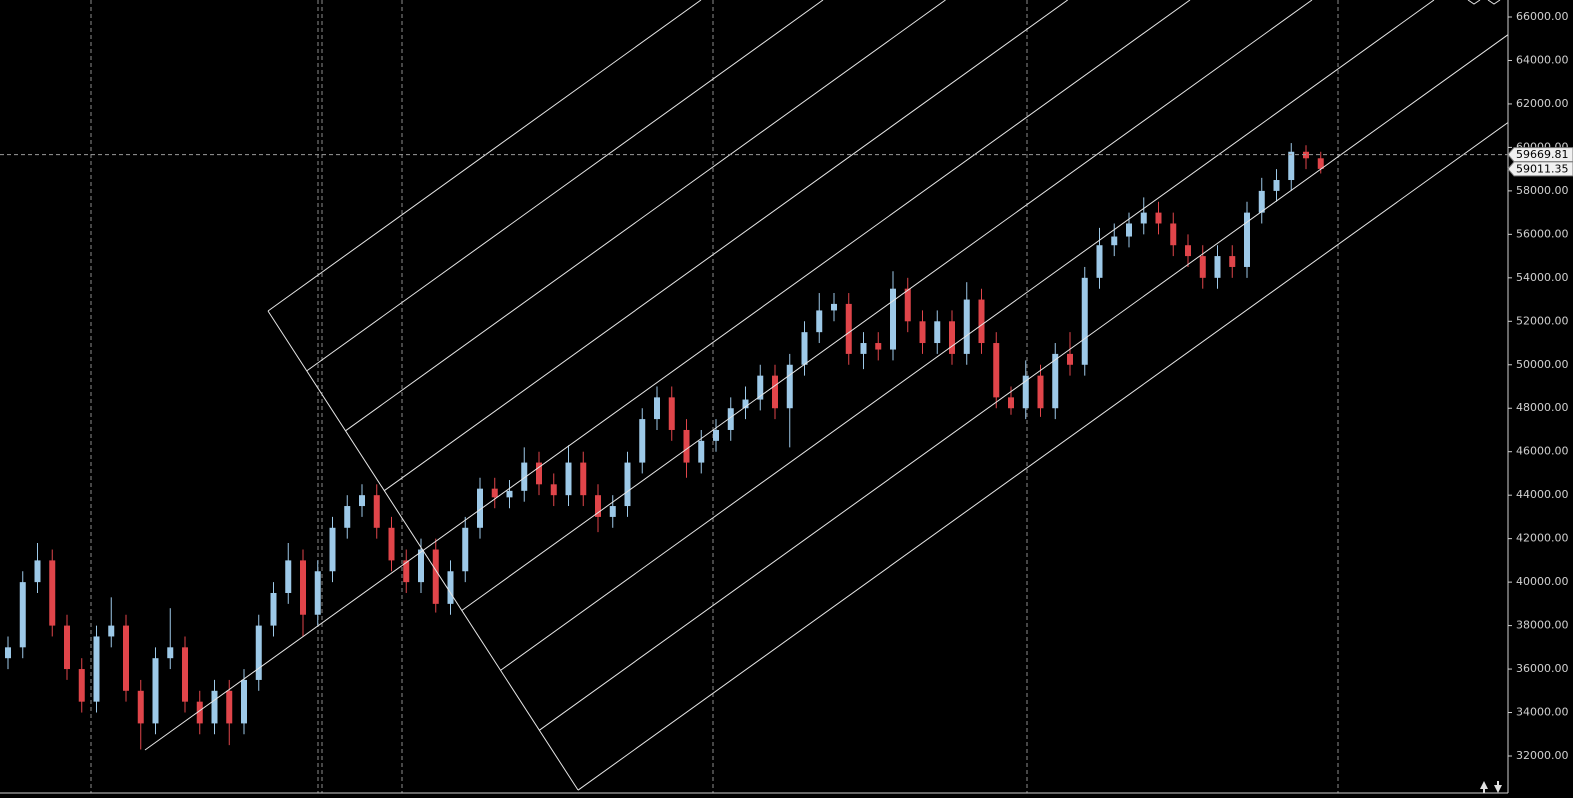 The height and width of the screenshot is (798, 1573). Describe the element at coordinates (1542, 320) in the screenshot. I see `y-tick-label: 52000.00` at that location.